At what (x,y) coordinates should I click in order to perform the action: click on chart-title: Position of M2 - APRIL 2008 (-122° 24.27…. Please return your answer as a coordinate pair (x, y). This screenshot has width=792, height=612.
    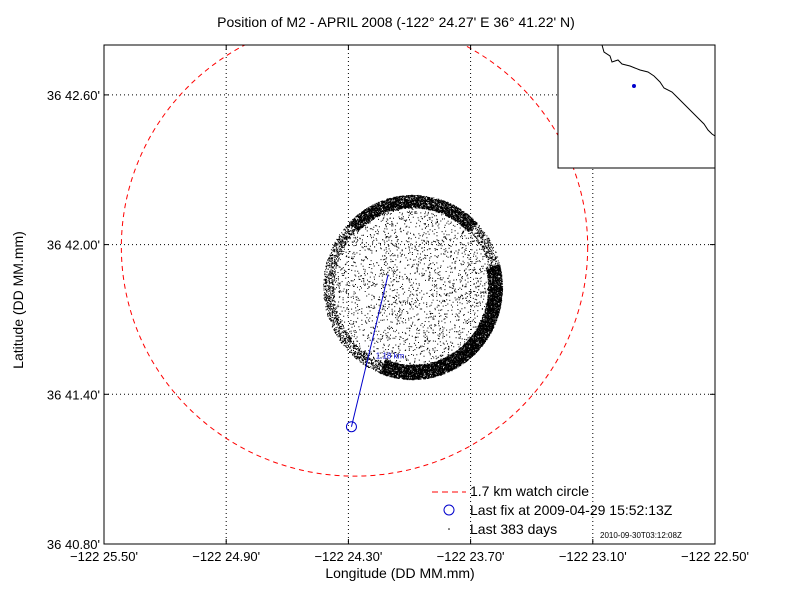
    Looking at the image, I should click on (396, 22).